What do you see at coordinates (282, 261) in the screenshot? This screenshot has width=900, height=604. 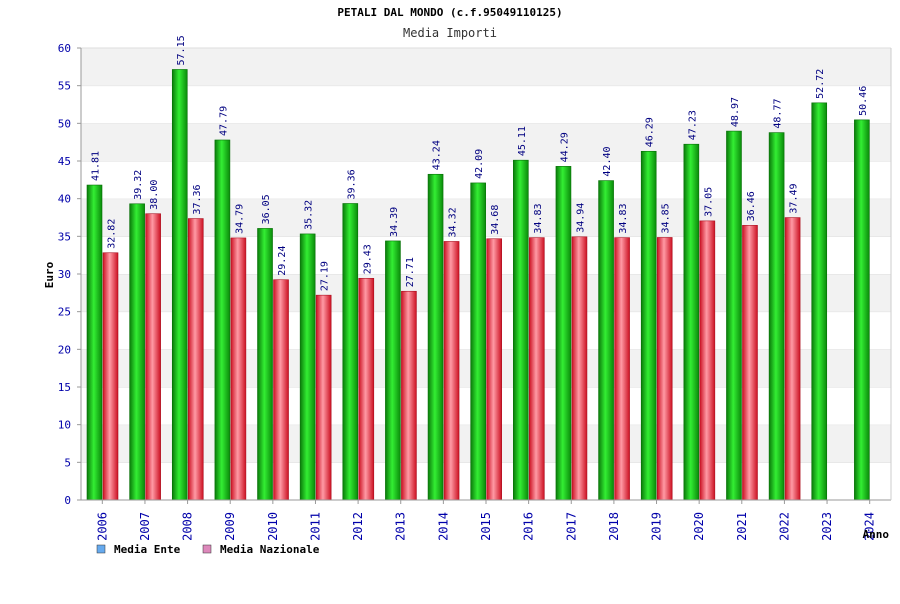 I see `data-label-media-nazionale: 29.24` at bounding box center [282, 261].